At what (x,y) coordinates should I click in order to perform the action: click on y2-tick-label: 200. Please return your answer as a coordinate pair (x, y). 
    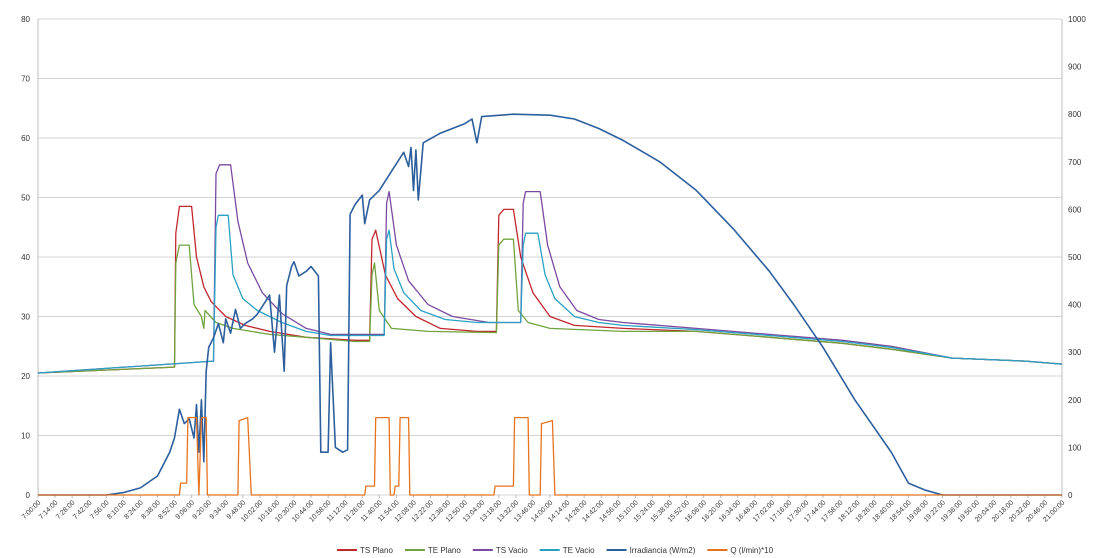
    Looking at the image, I should click on (1075, 400).